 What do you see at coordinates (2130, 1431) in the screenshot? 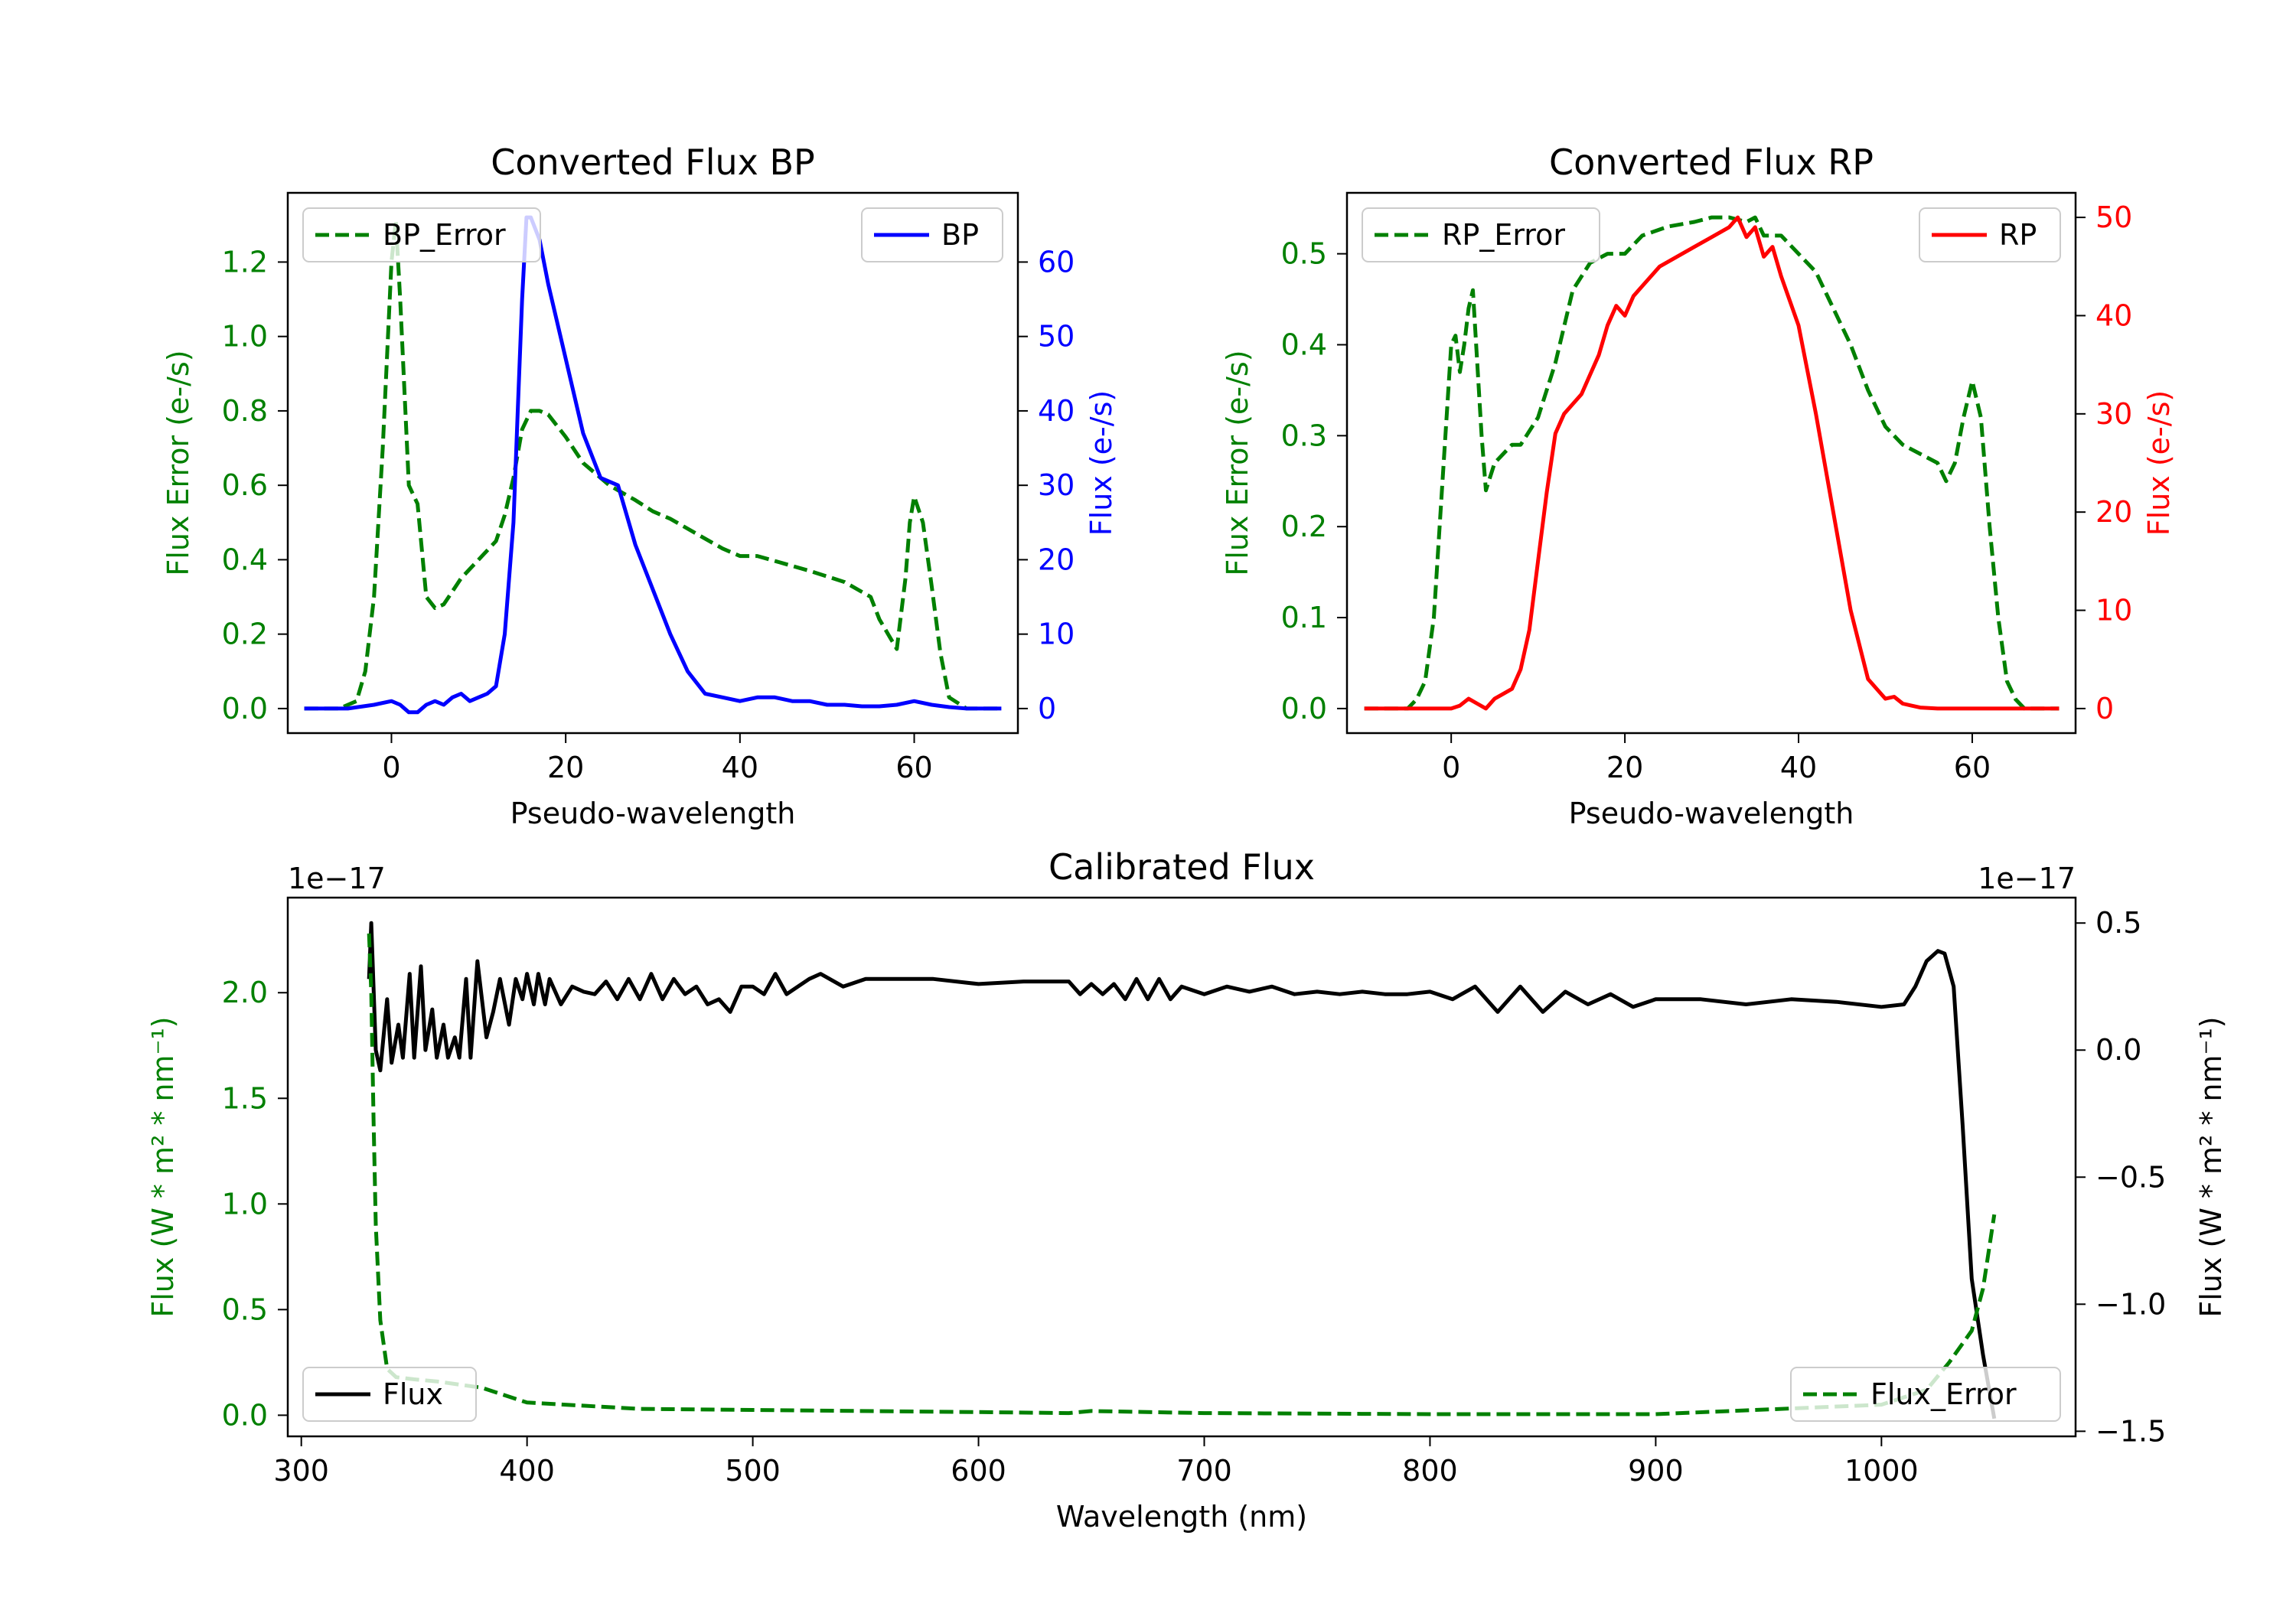
I see `y-tick-label-right: −1.5` at bounding box center [2130, 1431].